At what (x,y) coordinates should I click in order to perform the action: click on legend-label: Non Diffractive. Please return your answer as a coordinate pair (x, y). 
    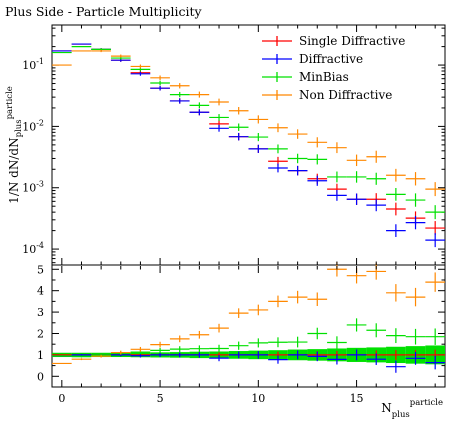
    Looking at the image, I should click on (345, 95).